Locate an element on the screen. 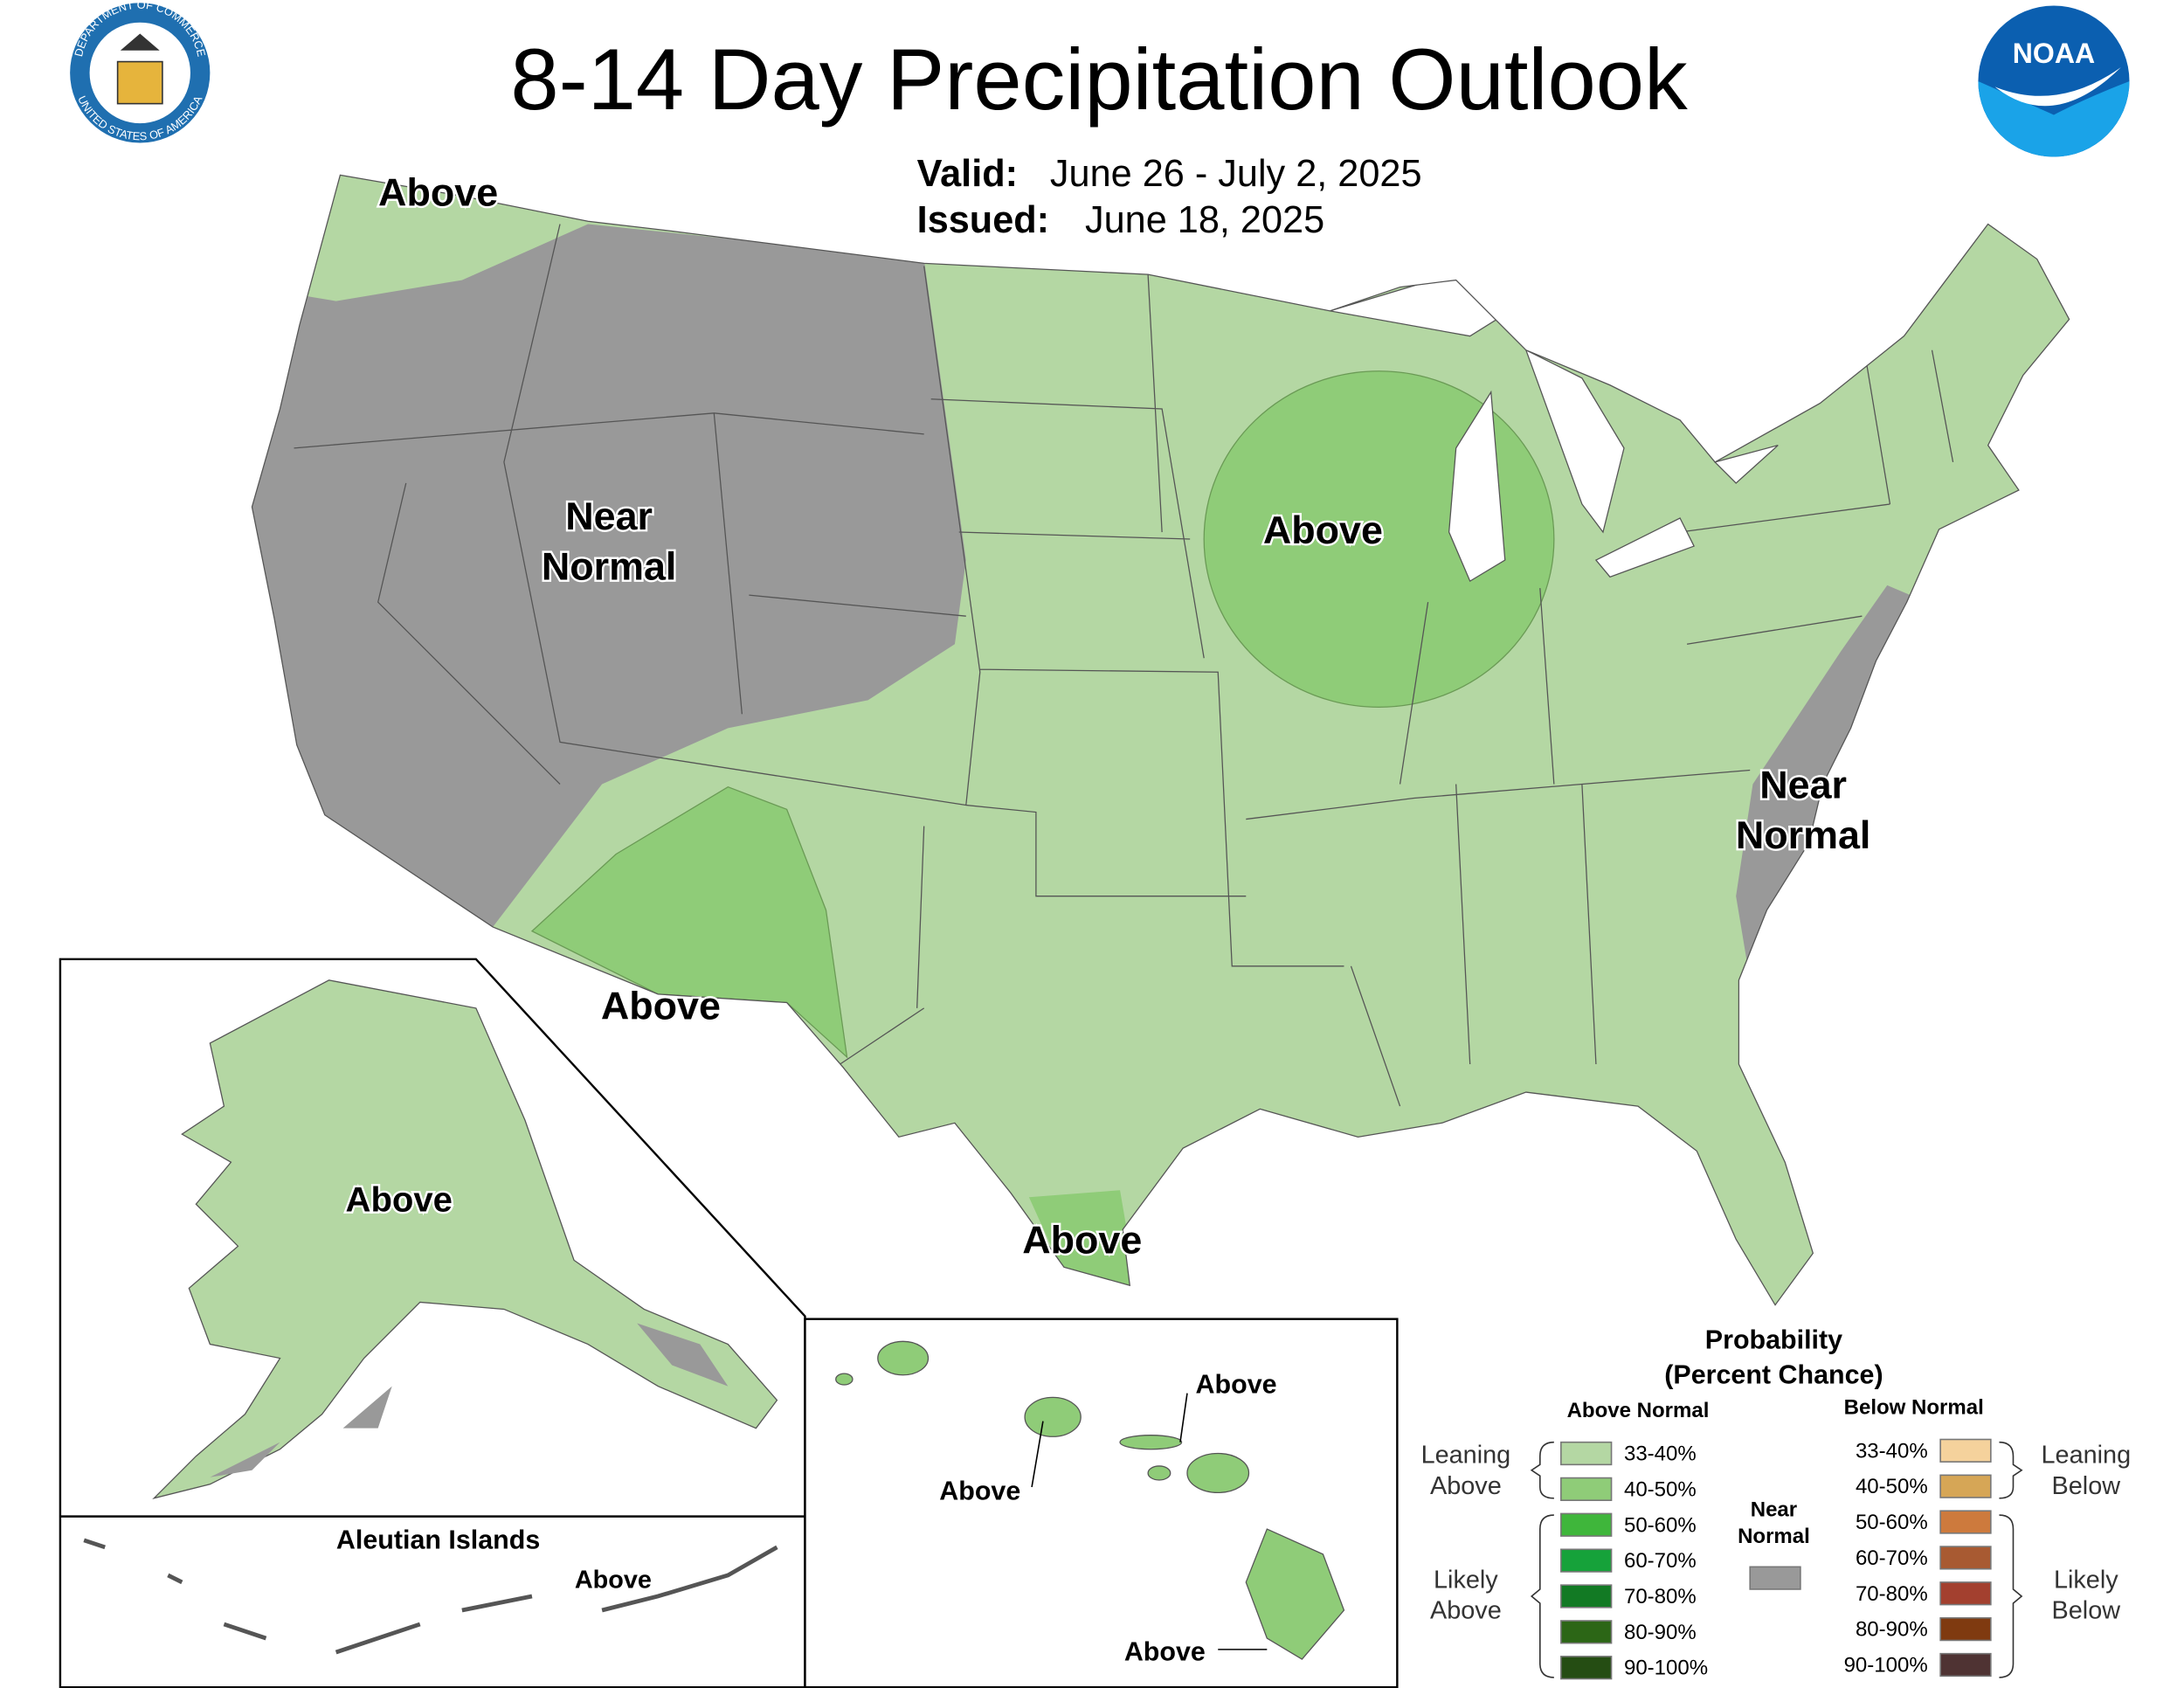  noaa-logo: NOAA is located at coordinates (2054, 81).